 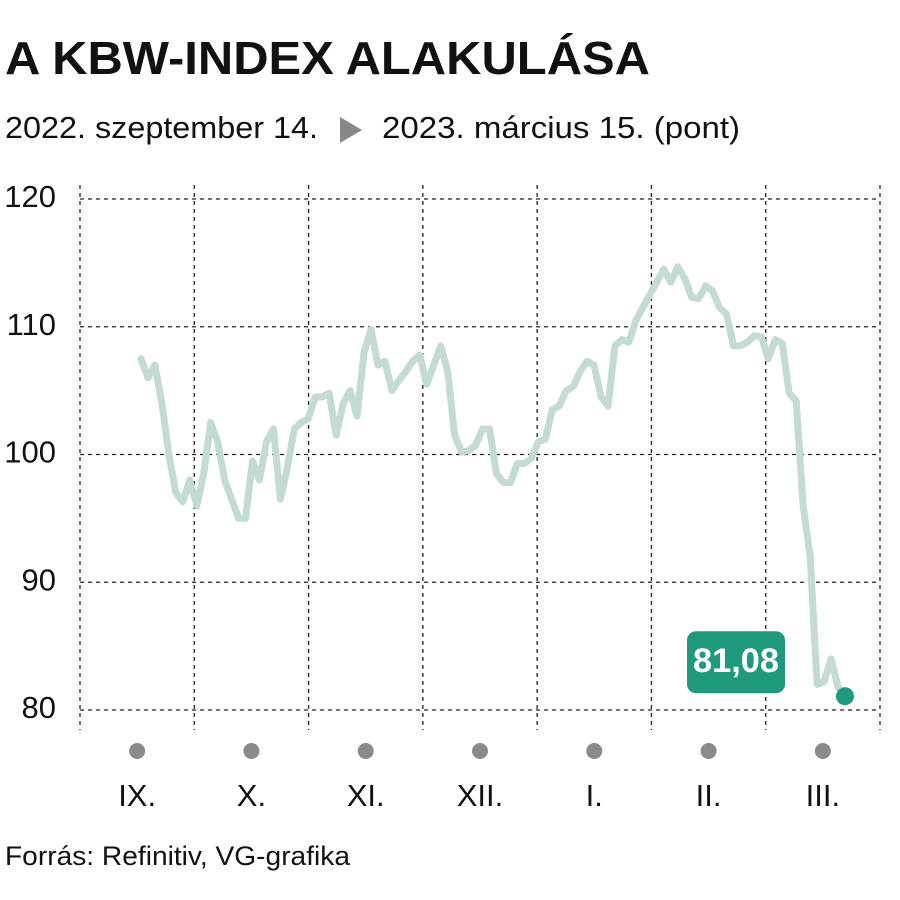 I want to click on chart-title: A KBW-INDEX ALAKULÁSA, so click(x=327, y=58).